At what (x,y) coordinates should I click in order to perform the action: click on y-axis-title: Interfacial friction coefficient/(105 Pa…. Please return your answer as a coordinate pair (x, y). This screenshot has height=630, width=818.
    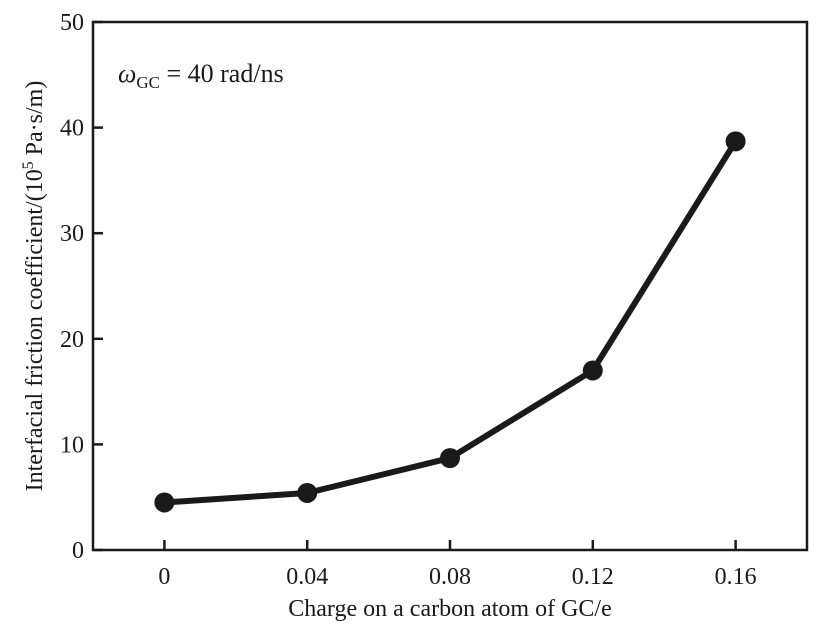
    Looking at the image, I should click on (34, 286).